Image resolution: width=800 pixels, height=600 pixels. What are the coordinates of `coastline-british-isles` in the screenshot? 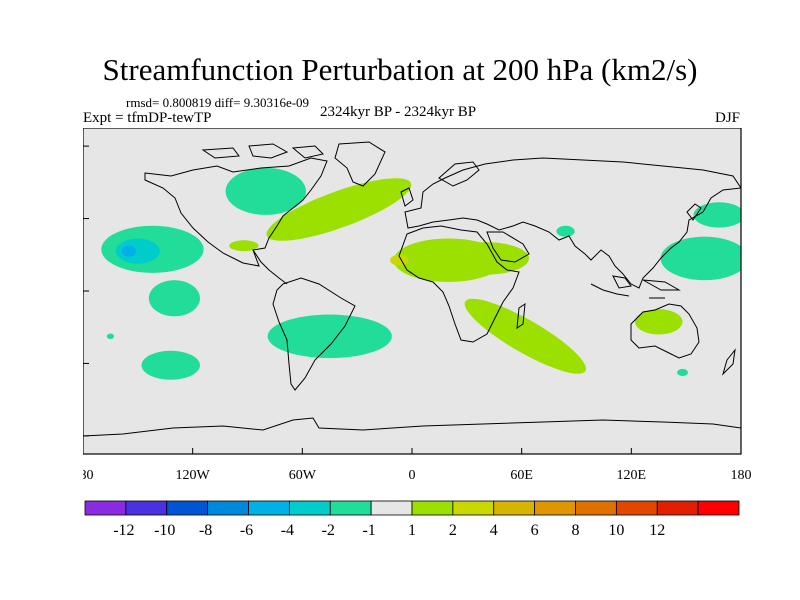 It's located at (407, 197).